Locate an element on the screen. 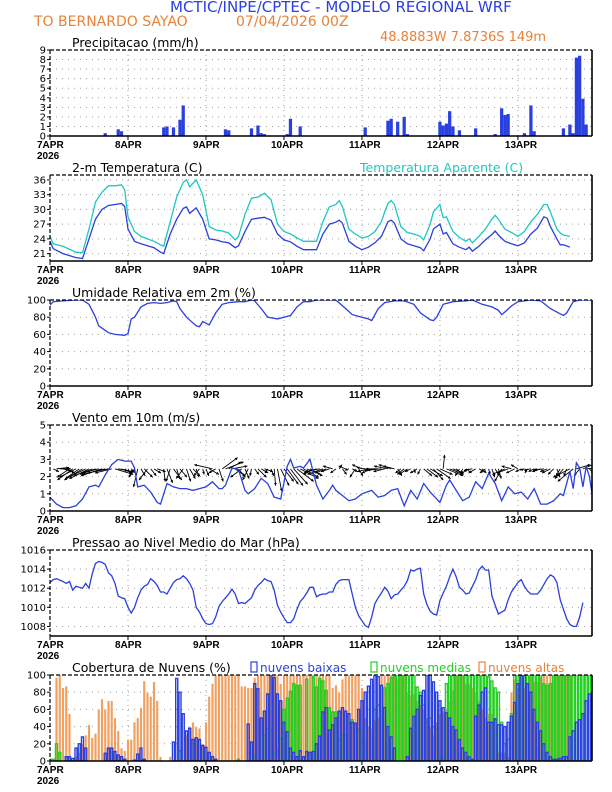 This screenshot has width=612, height=792. y-tick-label: 24 is located at coordinates (39, 239).